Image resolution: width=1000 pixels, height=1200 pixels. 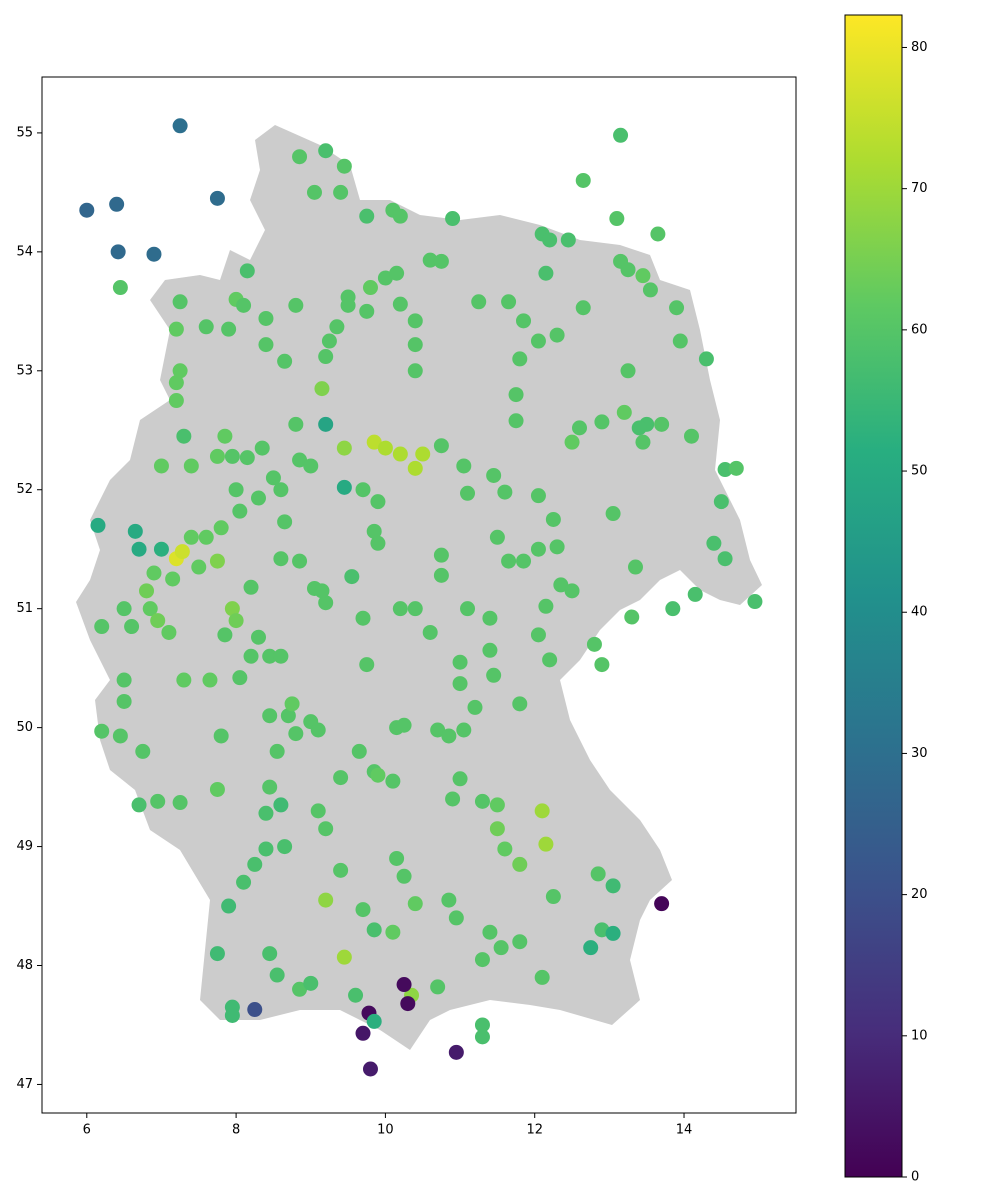 What do you see at coordinates (24, 846) in the screenshot?
I see `y-tick-label: 49` at bounding box center [24, 846].